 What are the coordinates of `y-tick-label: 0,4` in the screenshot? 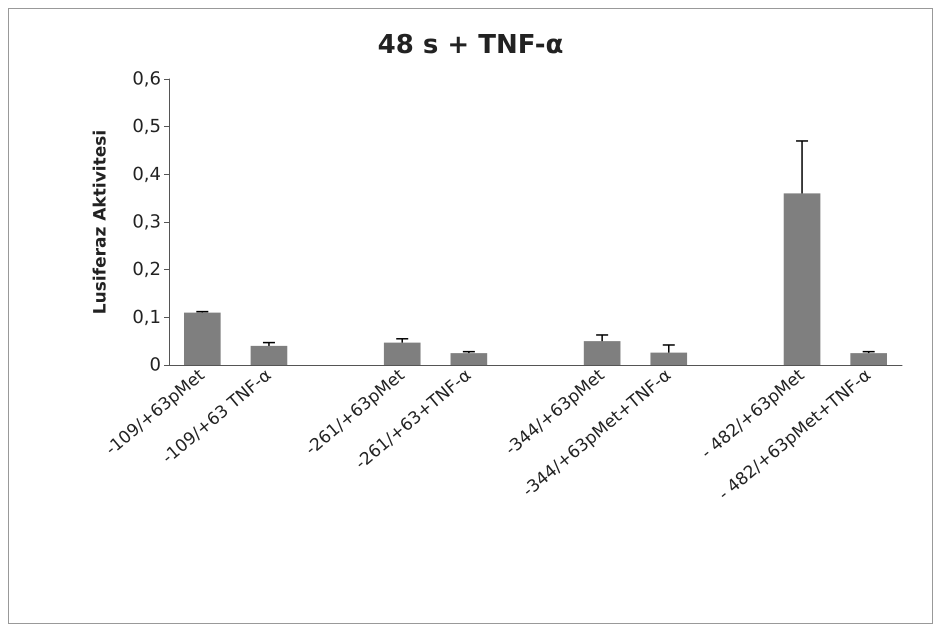 It's located at (146, 174).